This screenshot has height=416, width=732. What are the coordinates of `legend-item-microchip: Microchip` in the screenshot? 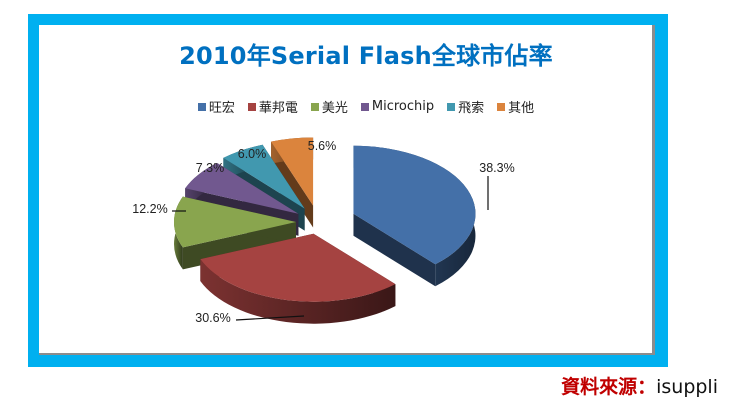 It's located at (397, 106).